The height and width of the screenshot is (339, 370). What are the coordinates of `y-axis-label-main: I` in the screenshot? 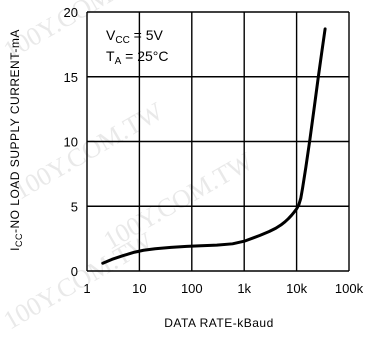 It's located at (15, 249).